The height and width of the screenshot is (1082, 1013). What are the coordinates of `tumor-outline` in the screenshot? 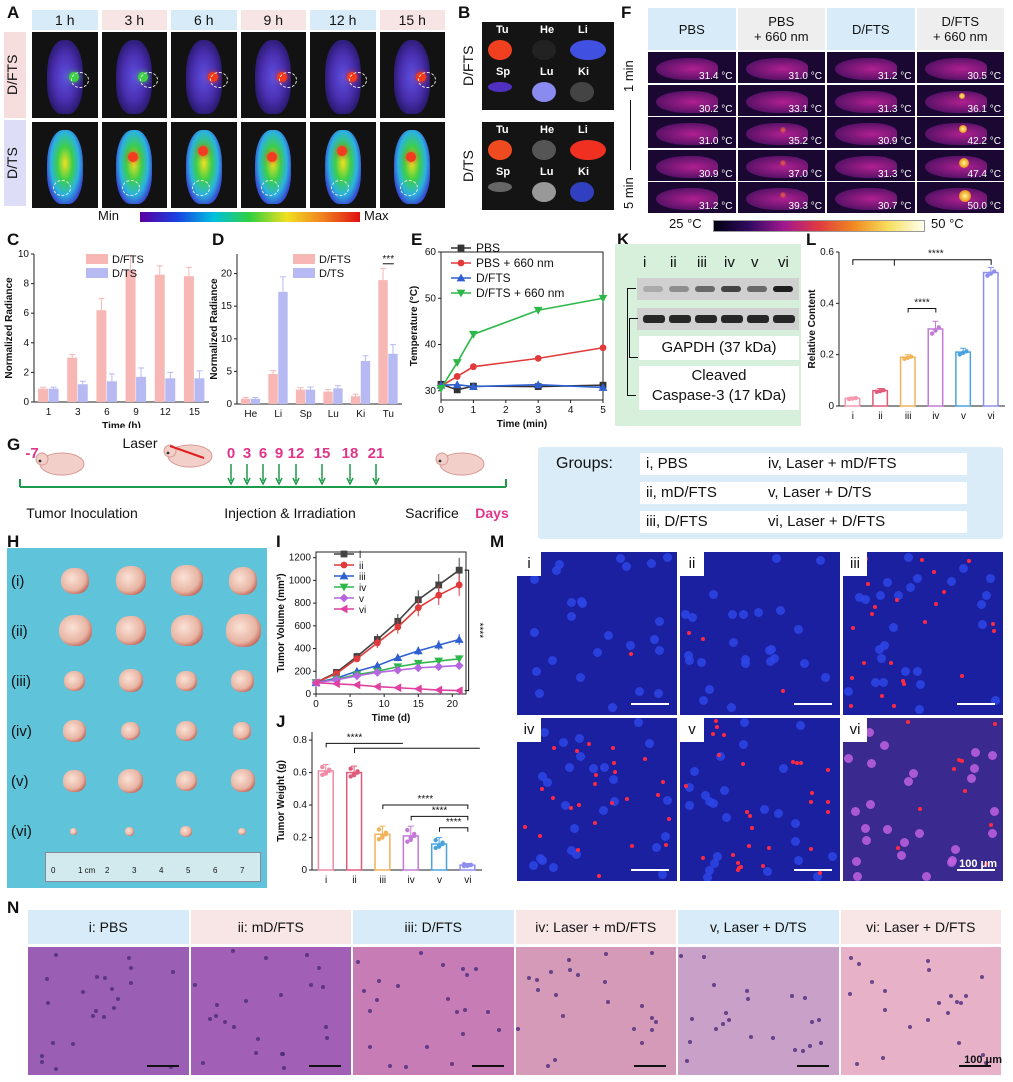 It's located at (149, 80).